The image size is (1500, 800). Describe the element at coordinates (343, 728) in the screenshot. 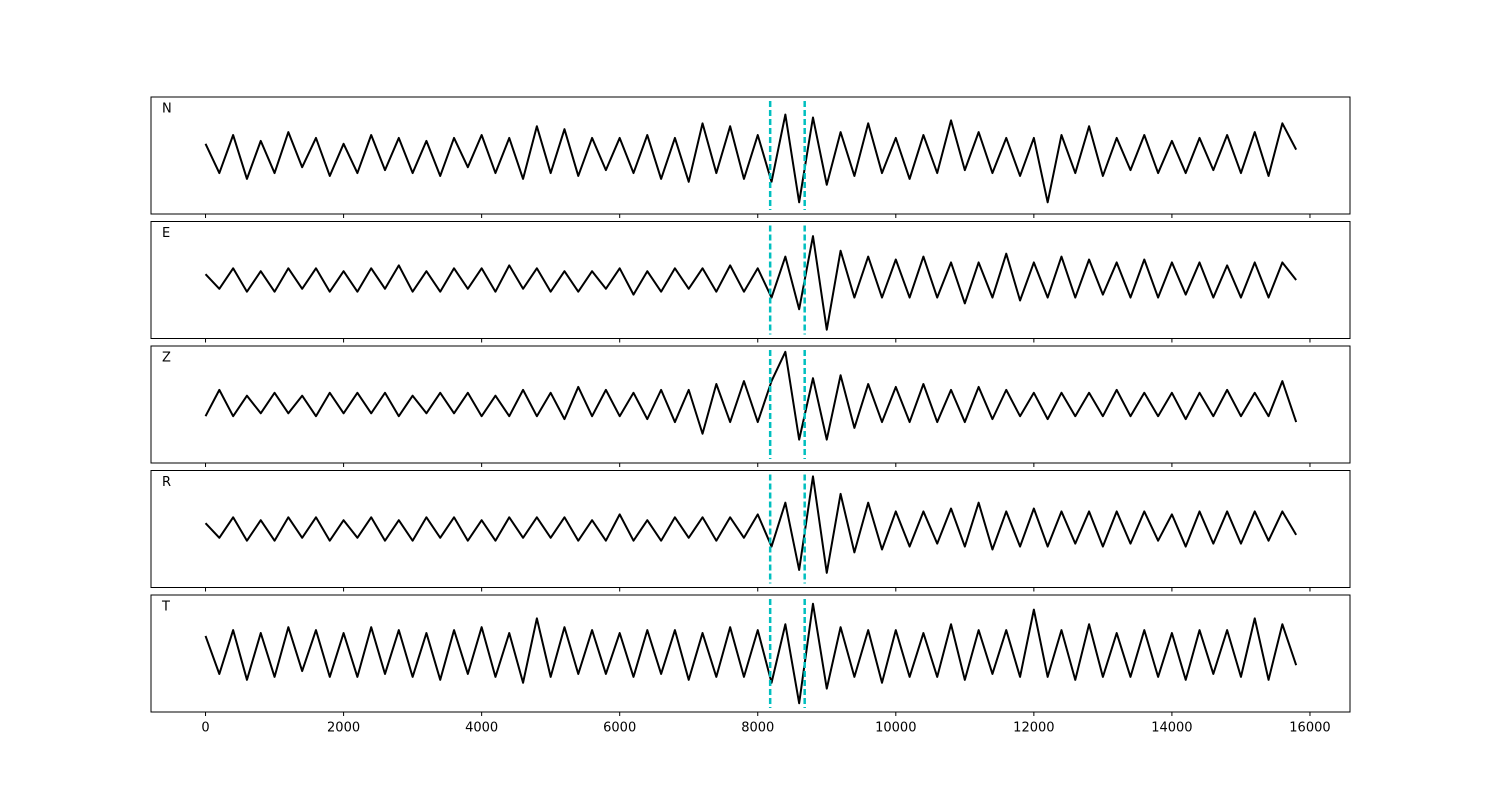

I see `x-tick-label: 2000` at that location.